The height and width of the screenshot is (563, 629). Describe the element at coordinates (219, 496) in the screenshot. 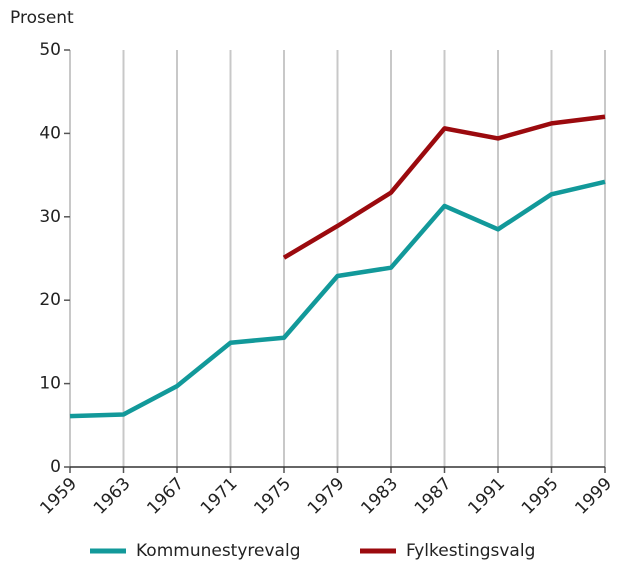

I see `x-tick-label: 1971` at that location.